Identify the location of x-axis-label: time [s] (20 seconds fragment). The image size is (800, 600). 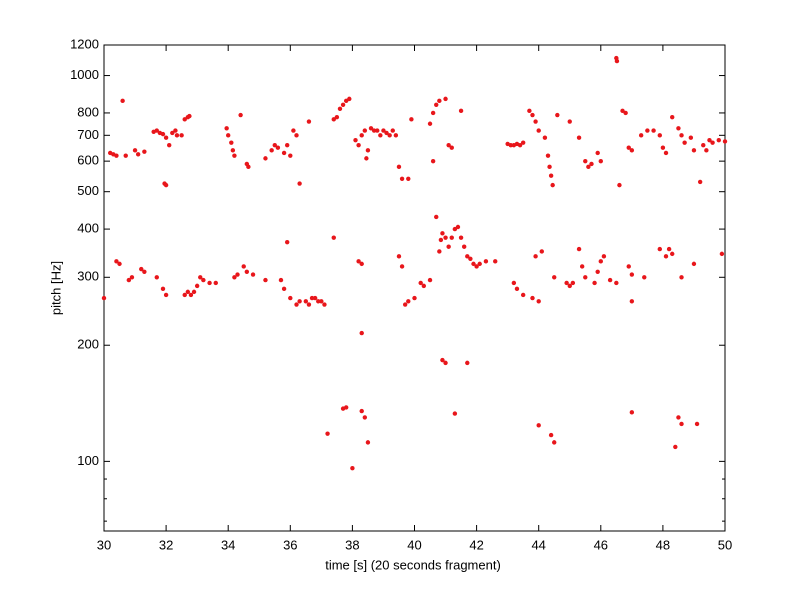
(413, 564).